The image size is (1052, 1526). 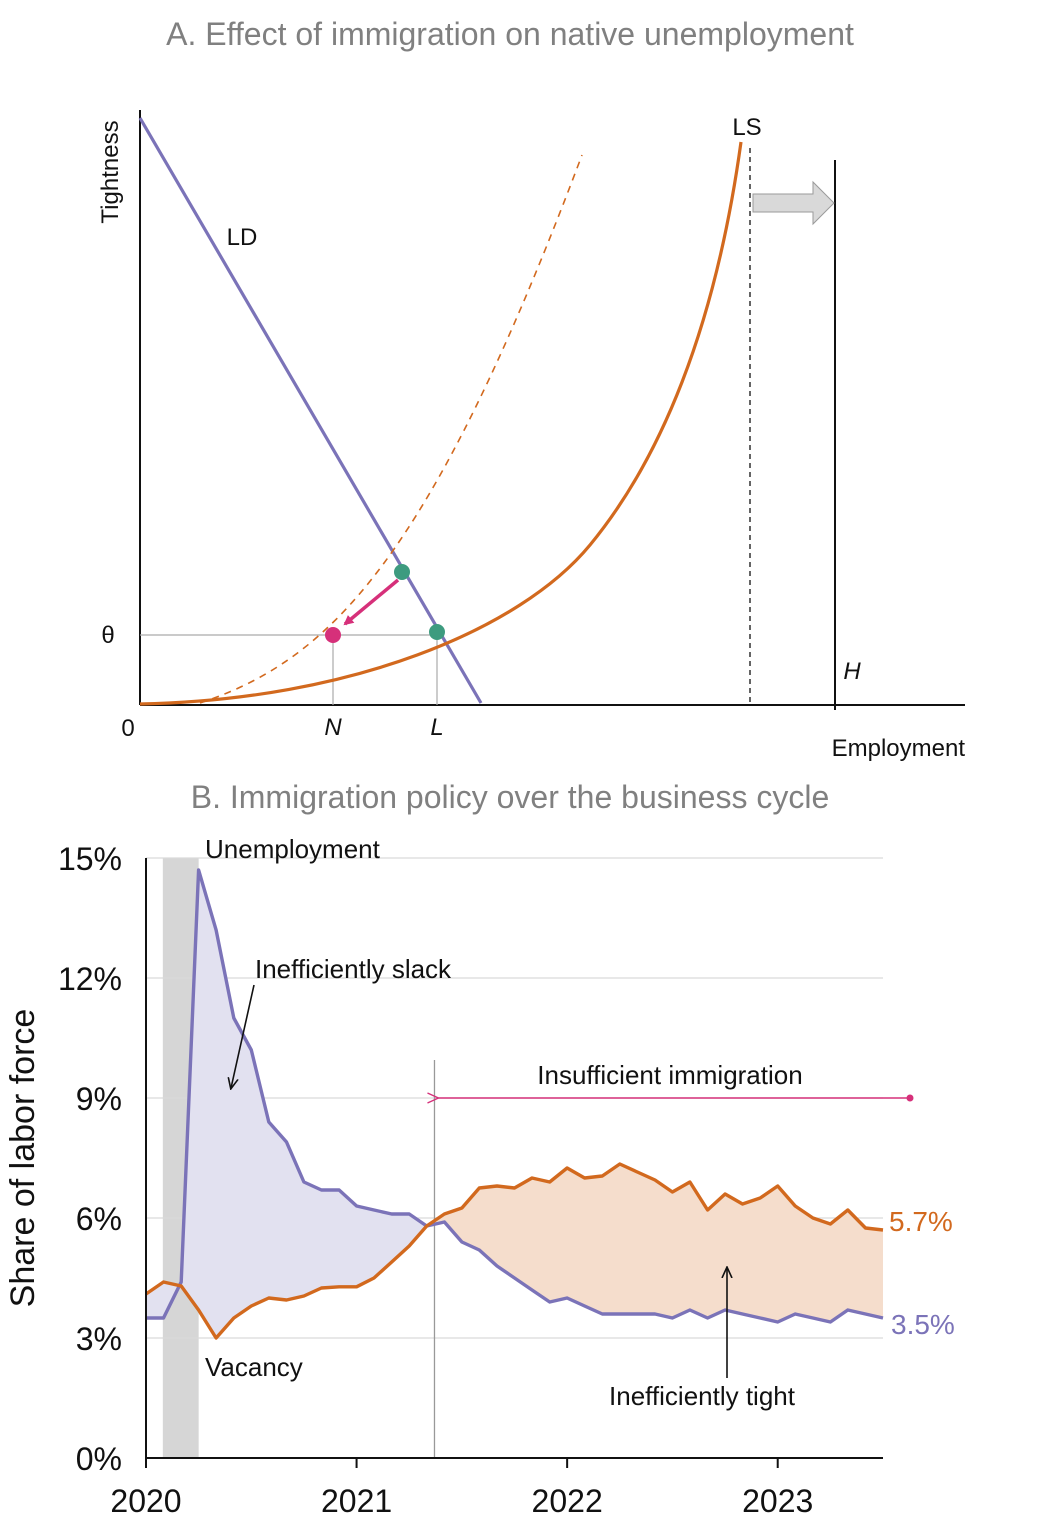 I want to click on theta-label: θ, so click(x=107, y=635).